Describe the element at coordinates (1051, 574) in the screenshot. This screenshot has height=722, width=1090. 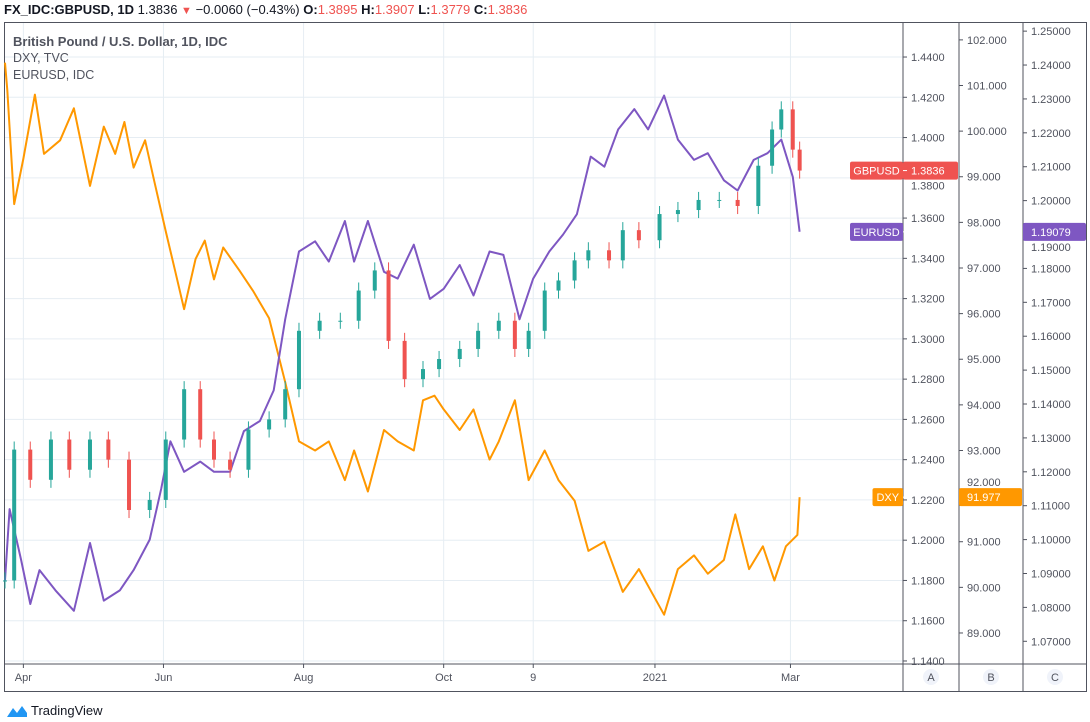
I see `price-axis-label-C: 1.09000` at that location.